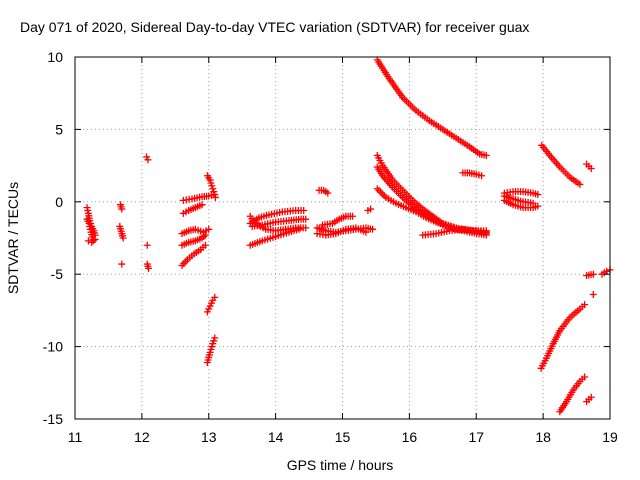  I want to click on series-s30, so click(431, 210).